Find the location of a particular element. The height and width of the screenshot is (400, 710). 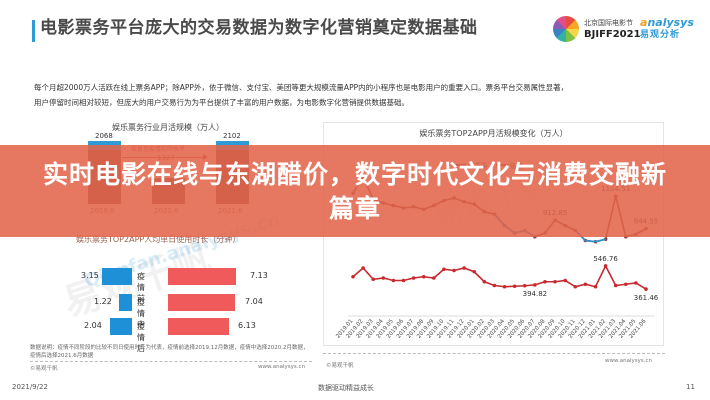

bjiff-logo-cn: 北京国际电影节 is located at coordinates (608, 23).